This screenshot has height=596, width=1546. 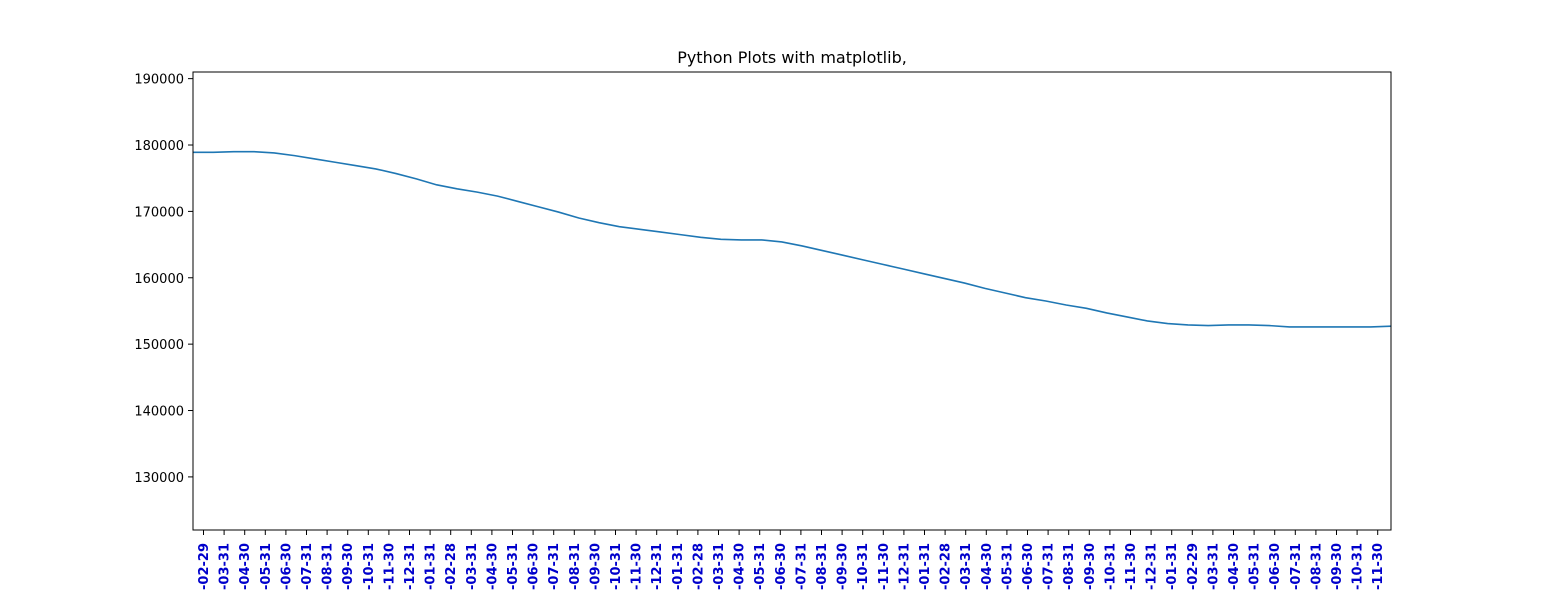 What do you see at coordinates (159, 146) in the screenshot?
I see `y-tick-label: 180000` at bounding box center [159, 146].